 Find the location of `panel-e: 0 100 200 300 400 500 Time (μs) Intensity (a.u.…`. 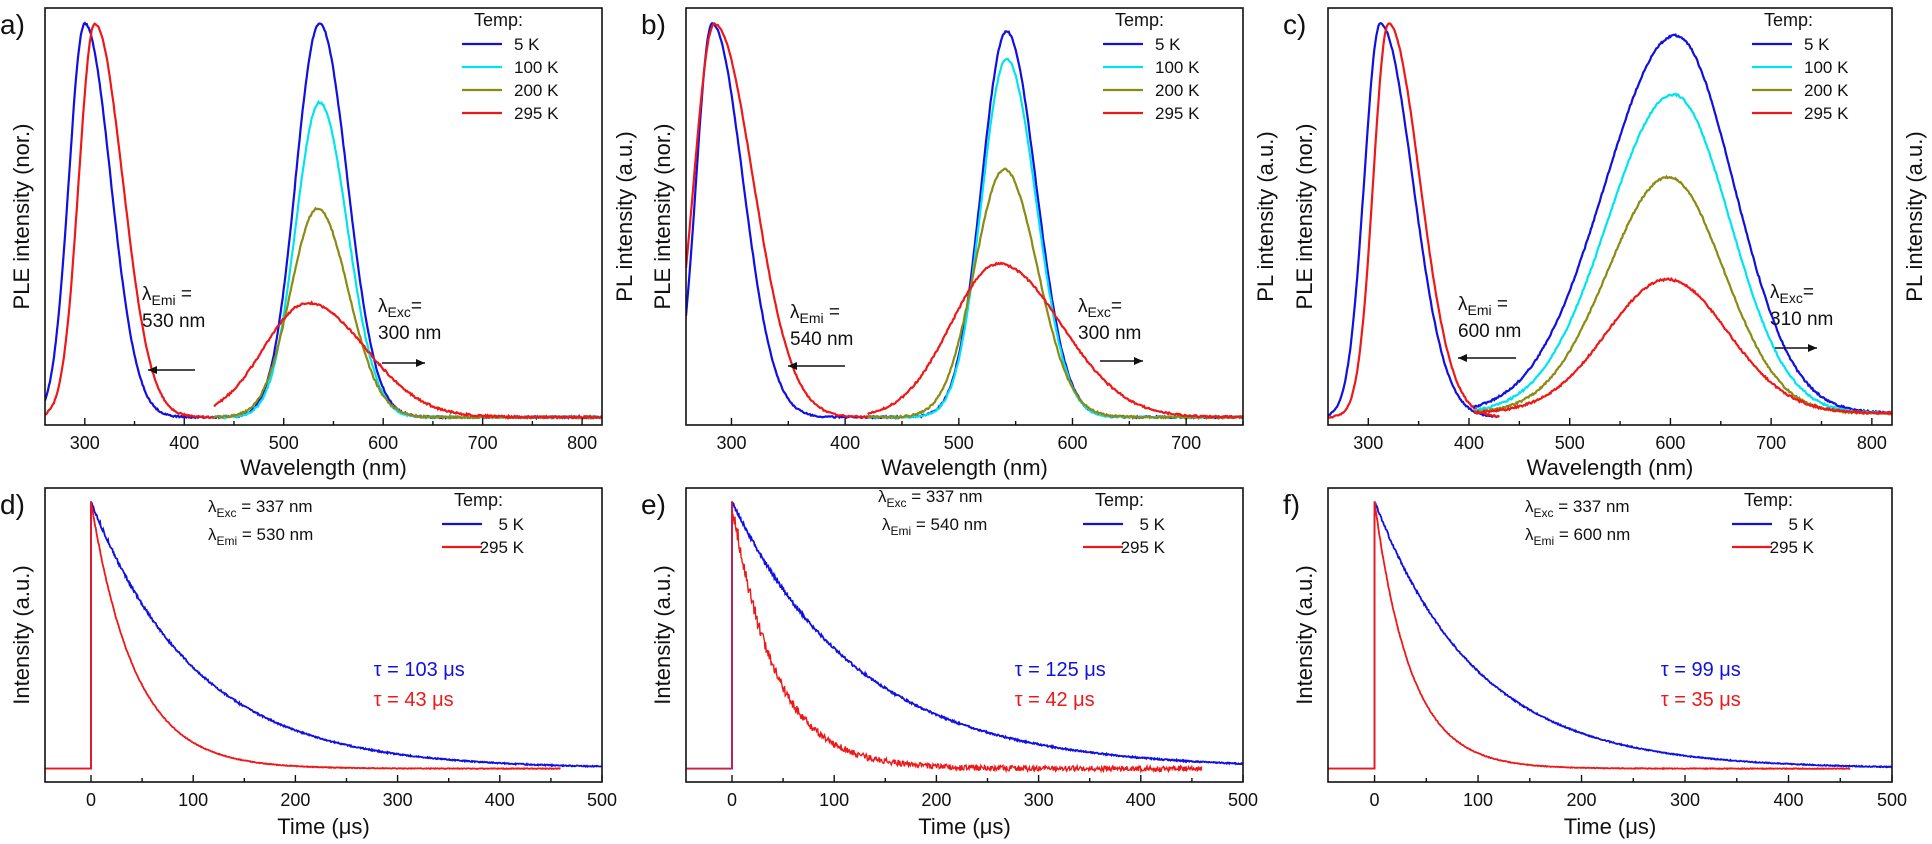

panel-e: 0 100 200 300 400 500 Time (μs) Intensity (a.u.… is located at coordinates (949, 663).